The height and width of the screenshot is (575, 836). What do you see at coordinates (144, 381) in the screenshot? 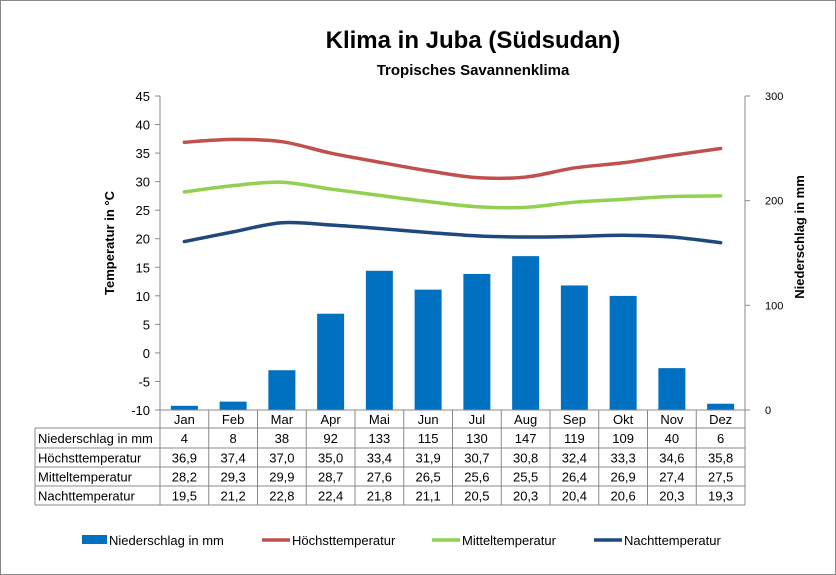
I see `y-tick-label-left: -5` at bounding box center [144, 381].